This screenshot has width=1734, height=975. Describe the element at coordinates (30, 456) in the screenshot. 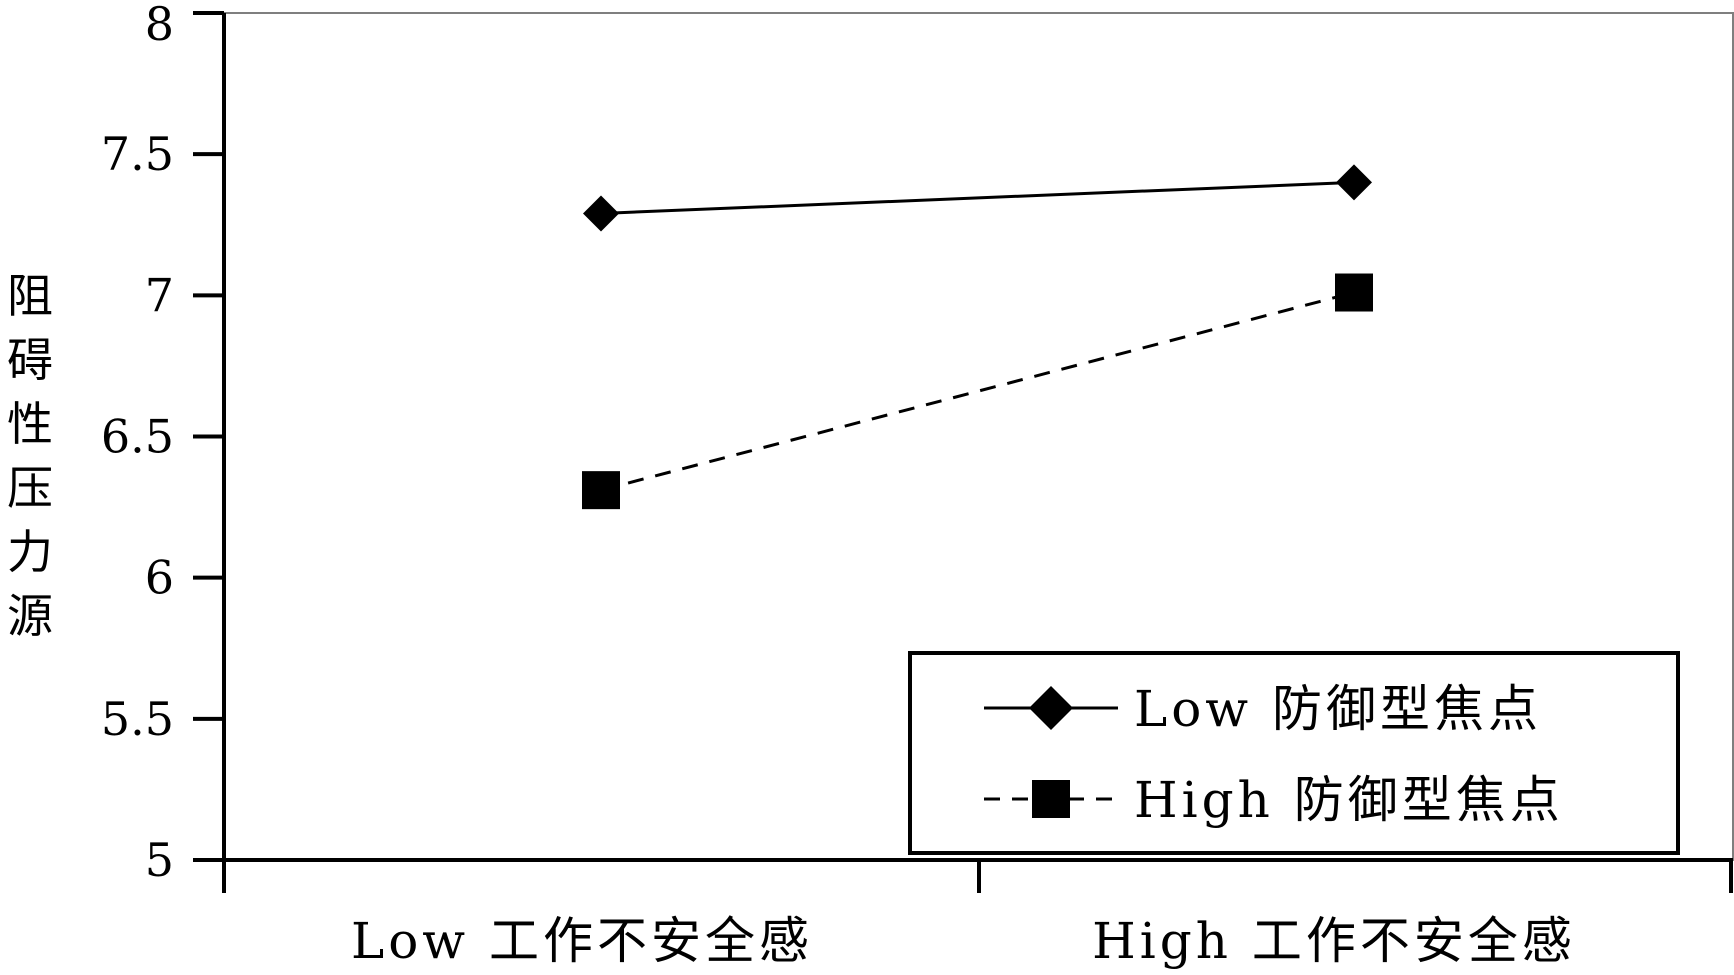

I see `y-axis-label: 阻碍性压力源` at that location.